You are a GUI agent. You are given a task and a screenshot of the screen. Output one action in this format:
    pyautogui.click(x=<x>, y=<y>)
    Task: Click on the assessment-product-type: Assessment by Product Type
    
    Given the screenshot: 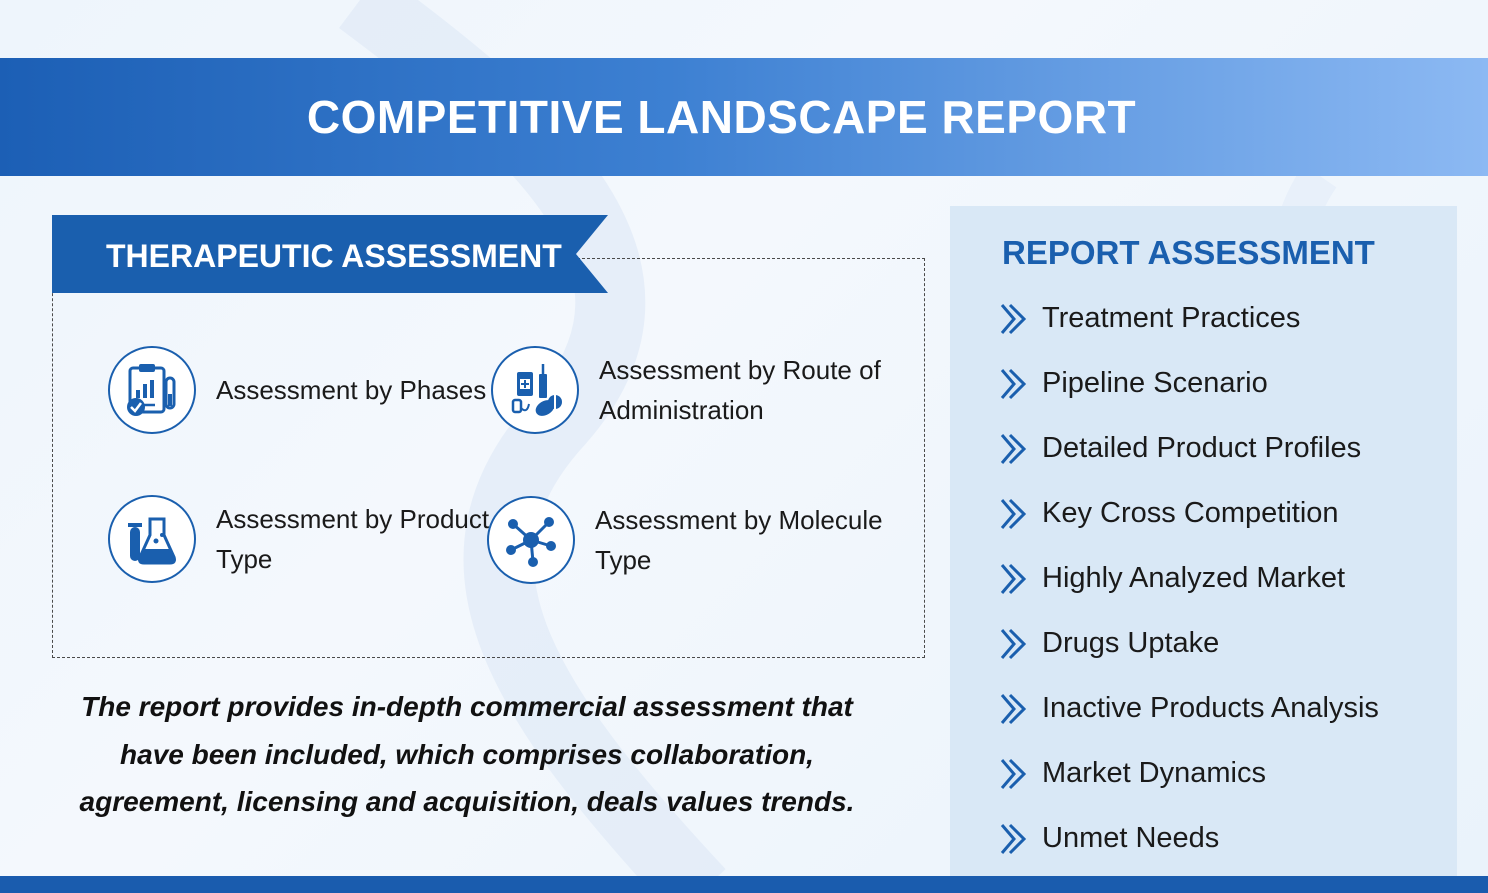 What is the action you would take?
    pyautogui.click(x=312, y=539)
    